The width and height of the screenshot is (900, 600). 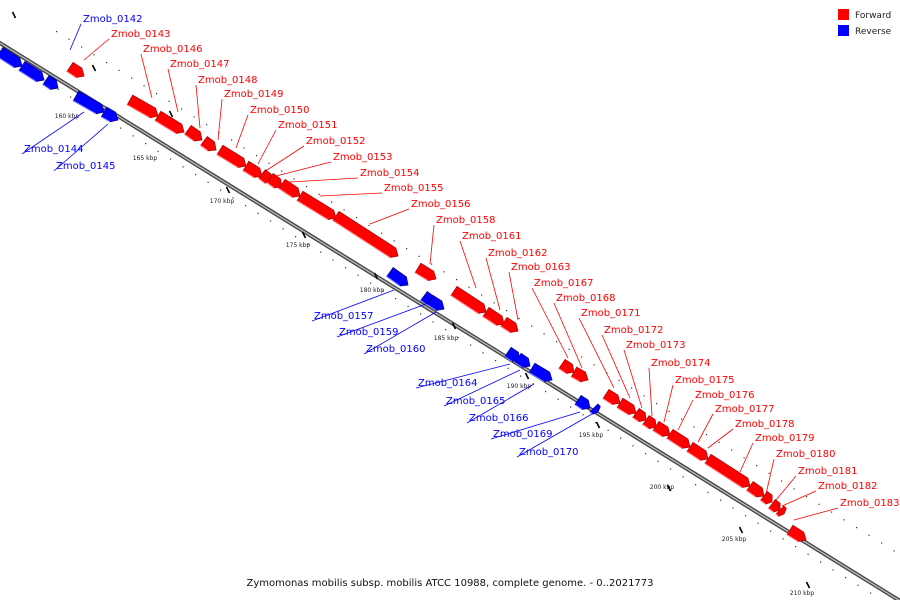 What do you see at coordinates (169, 122) in the screenshot?
I see `zmob-0147-arrow` at bounding box center [169, 122].